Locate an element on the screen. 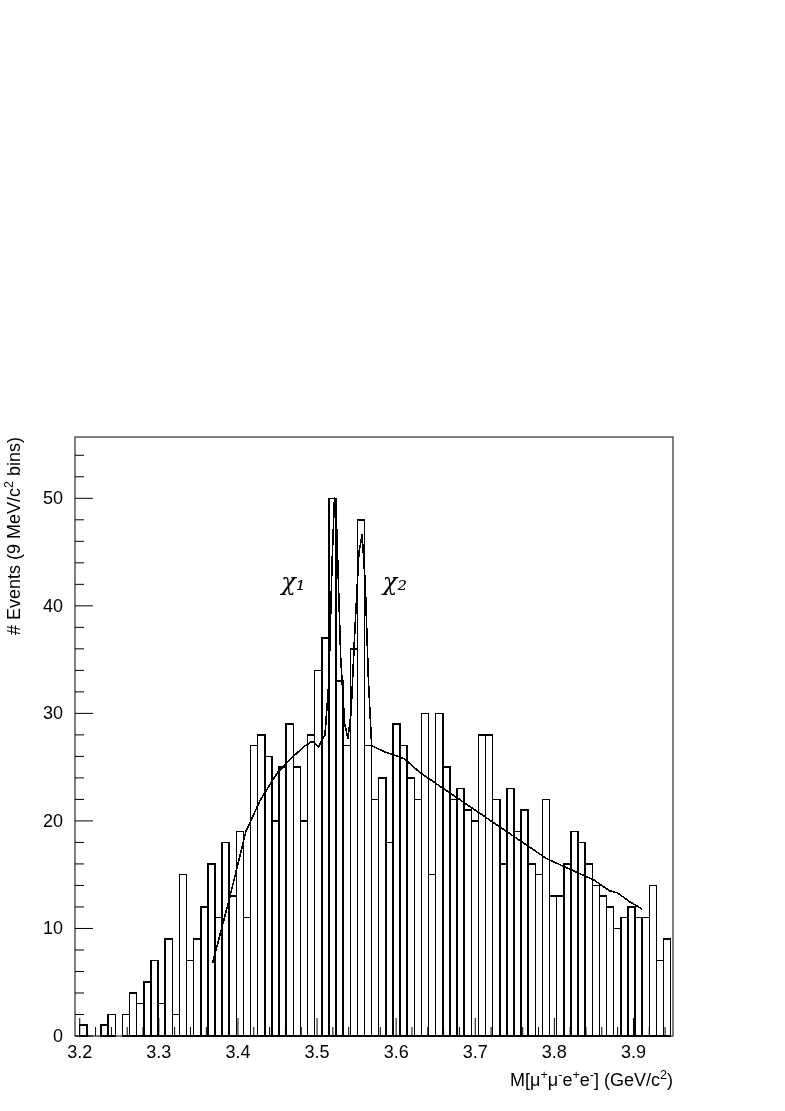 The height and width of the screenshot is (1111, 785). y-tick-label: 20 is located at coordinates (52, 820).